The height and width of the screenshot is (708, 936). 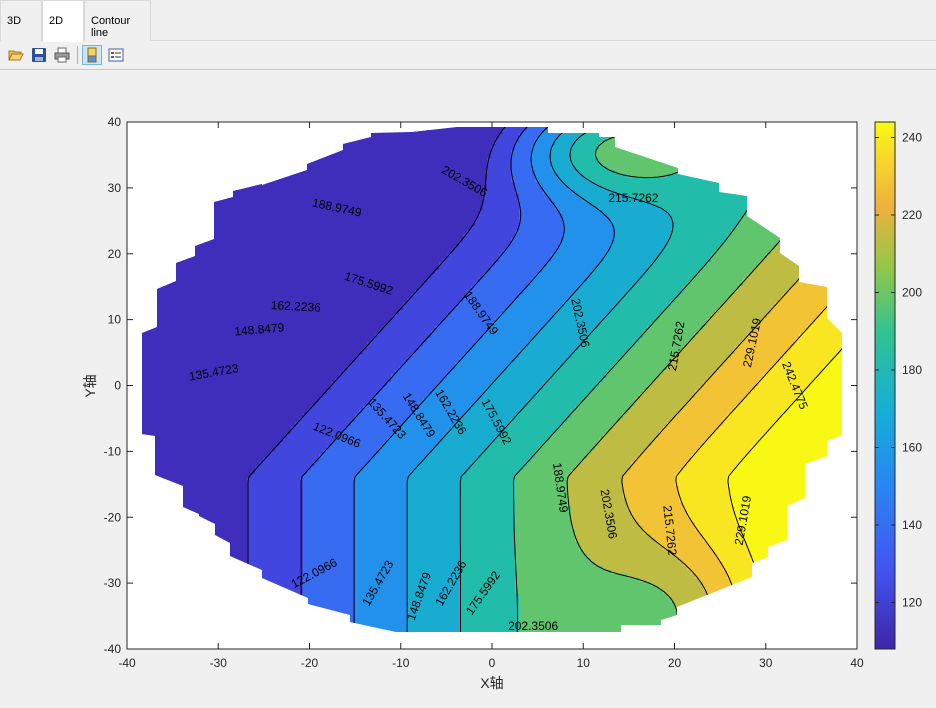 I want to click on tab-contour-line: Contour line, so click(x=117, y=20).